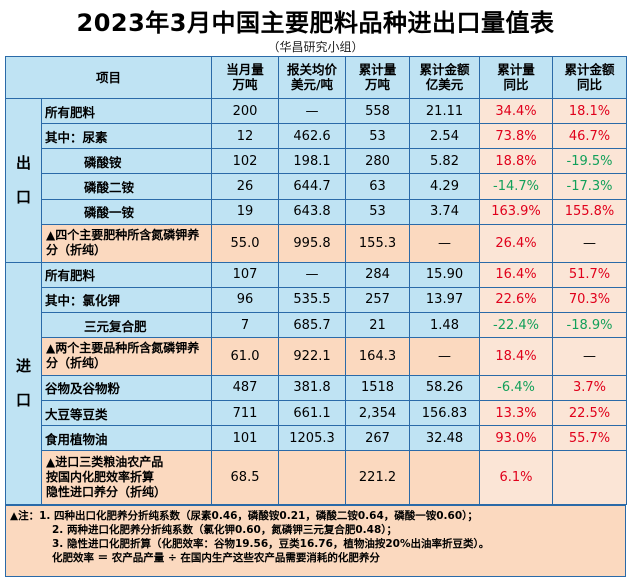  I want to click on cell-cum: 221.2, so click(378, 477).